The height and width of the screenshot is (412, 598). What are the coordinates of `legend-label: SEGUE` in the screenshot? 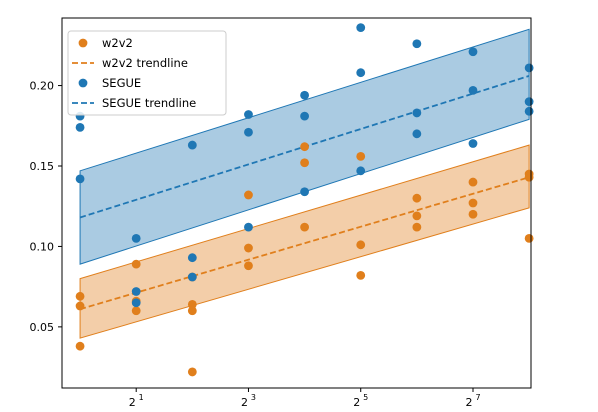 It's located at (121, 83).